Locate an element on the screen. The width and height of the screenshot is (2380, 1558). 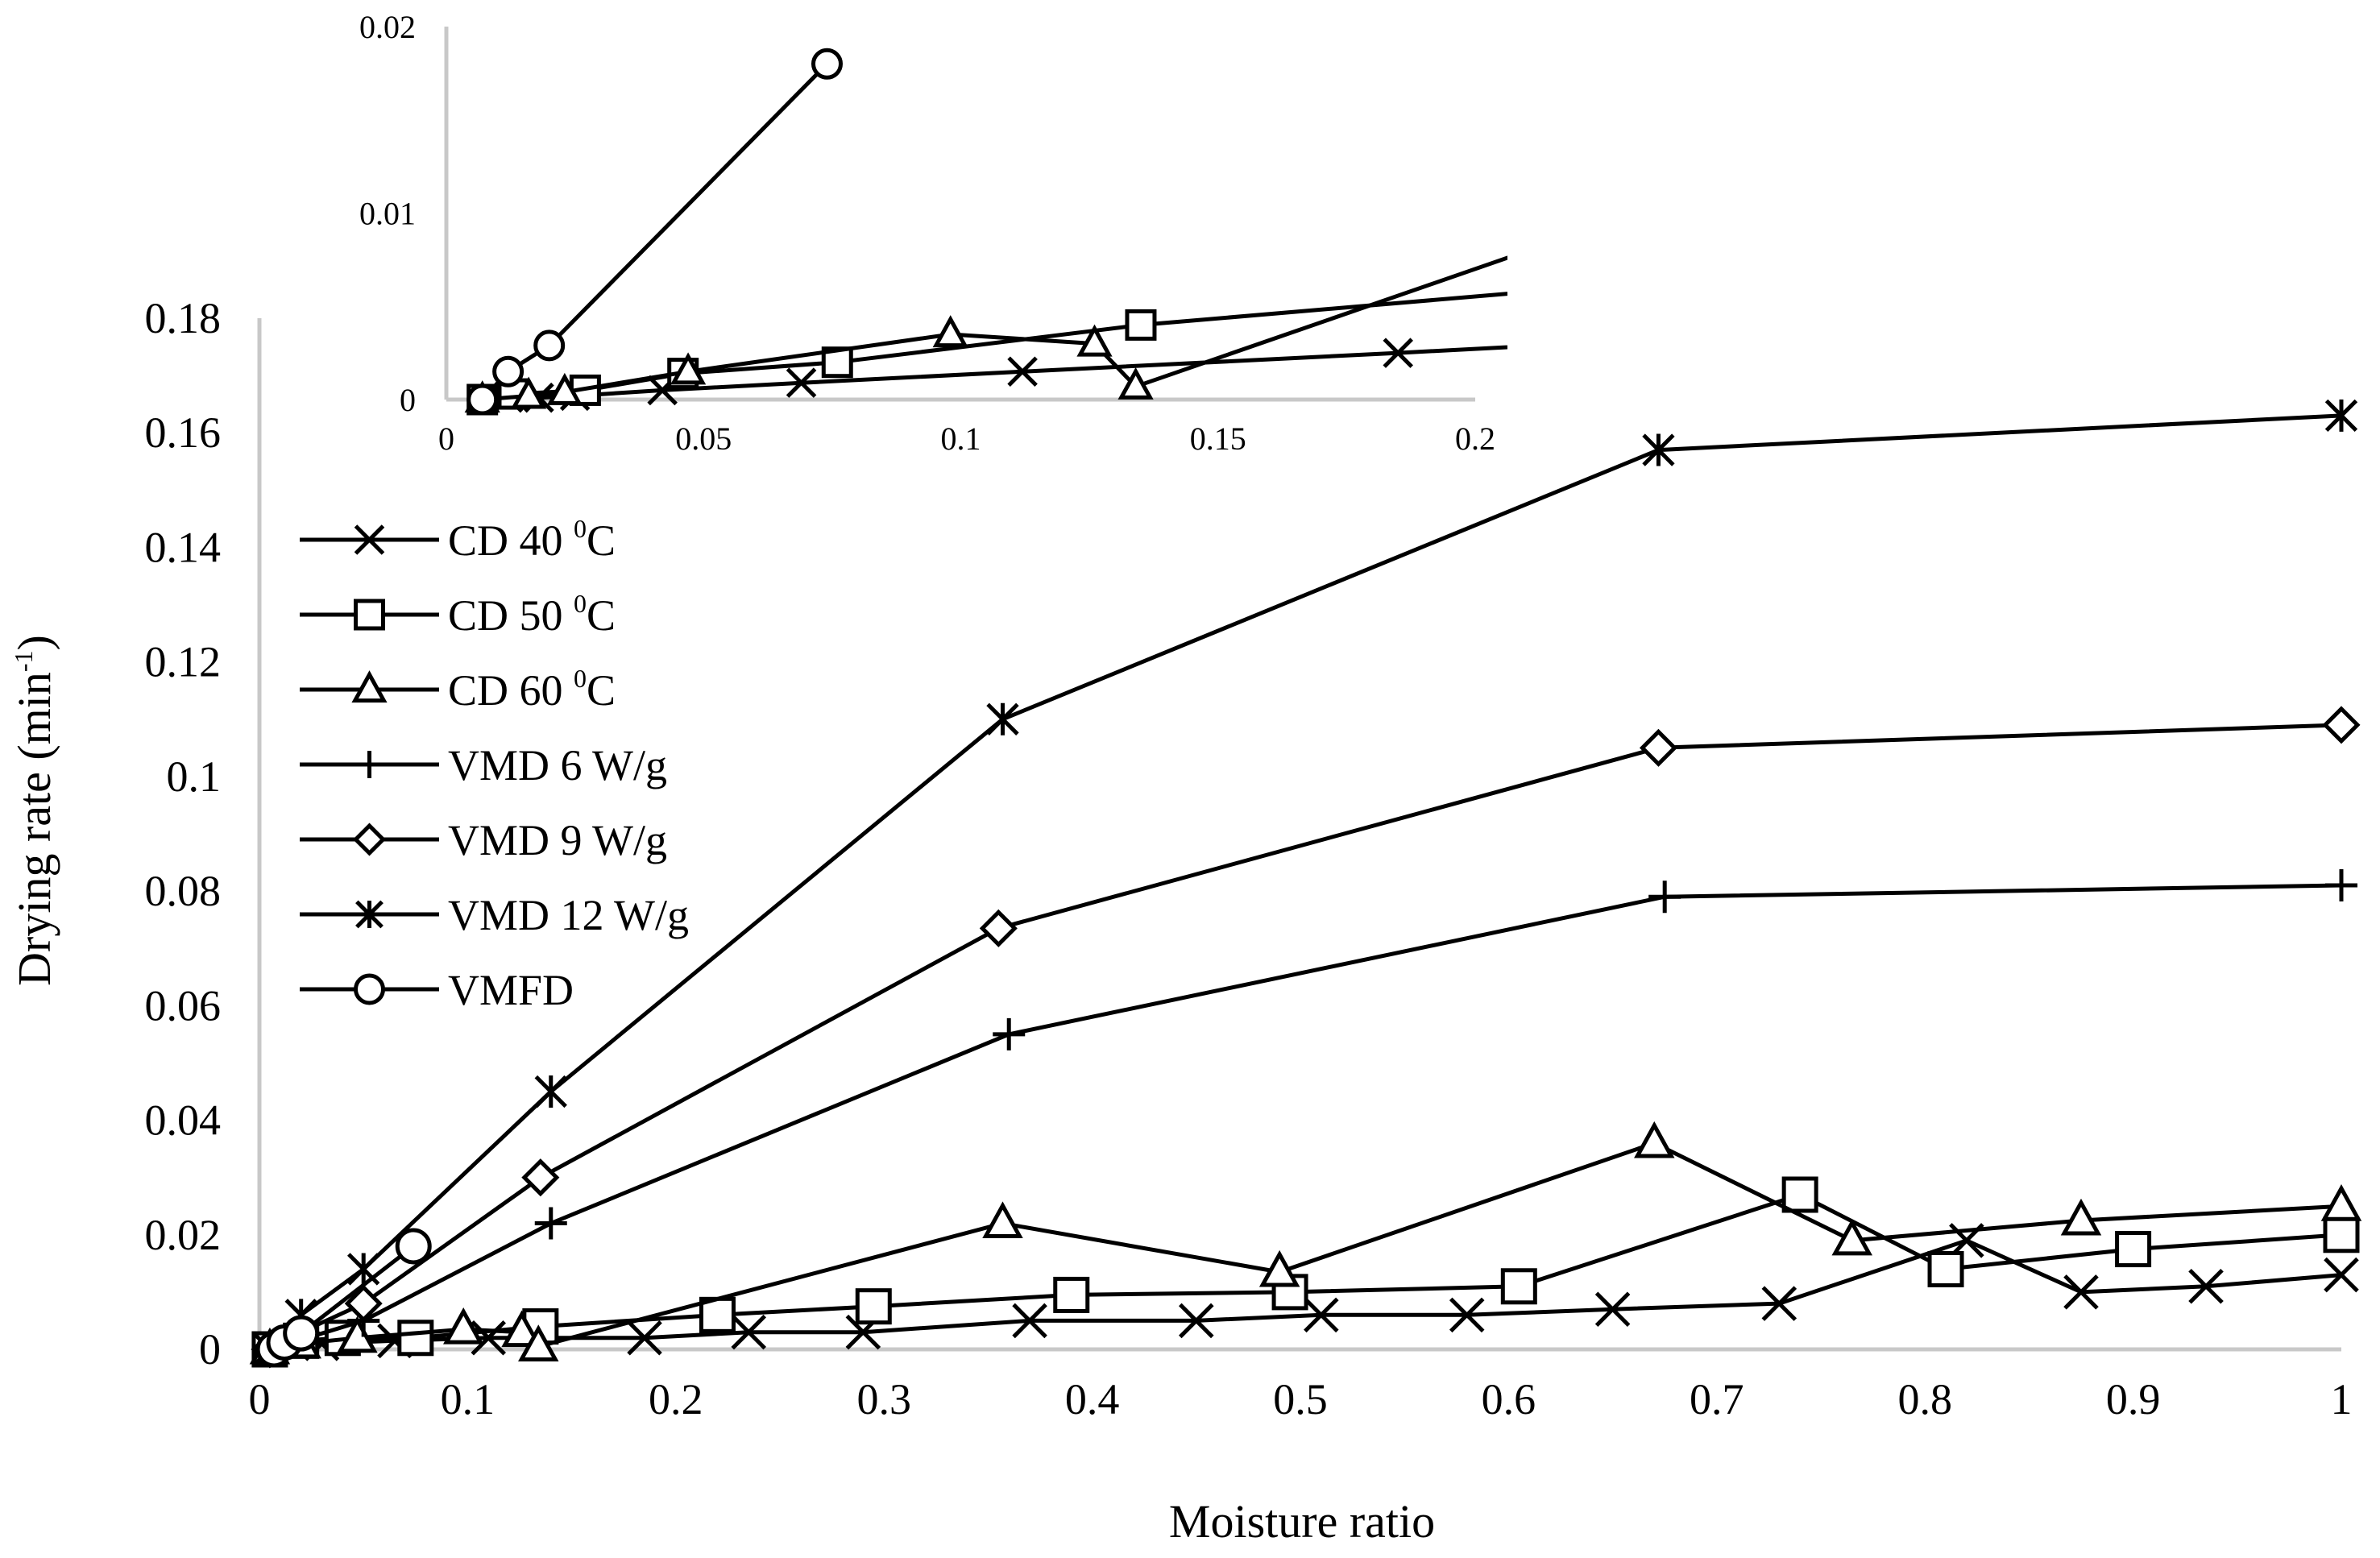
x-axis-title: Moisture ratio is located at coordinates (1302, 1521).